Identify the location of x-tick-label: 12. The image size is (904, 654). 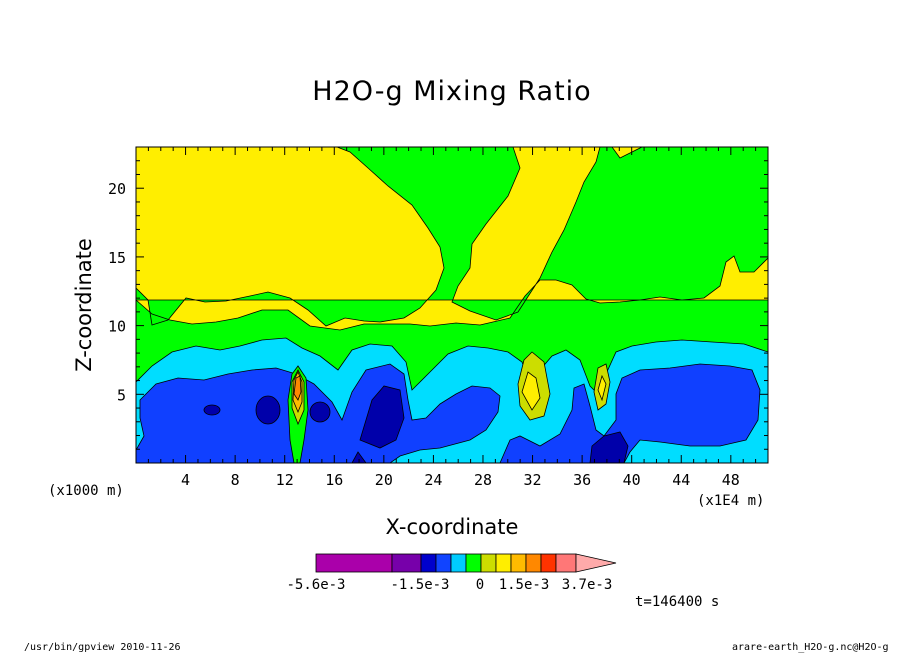
(285, 480).